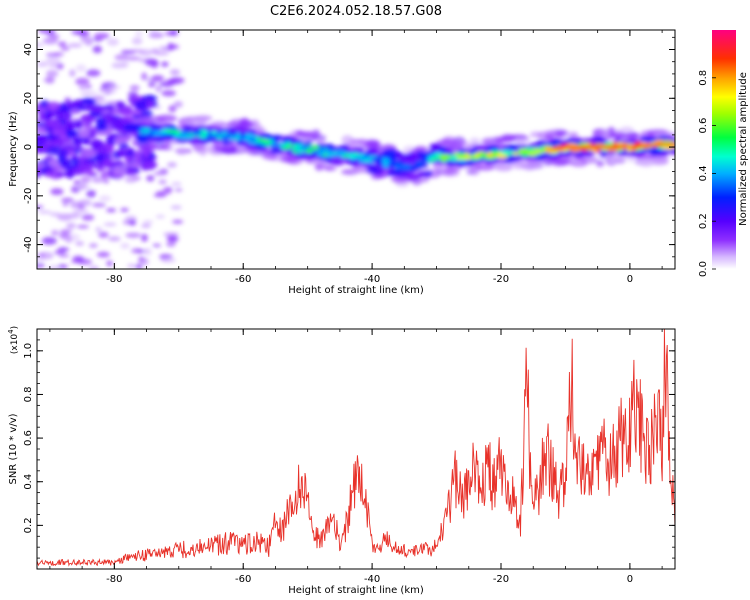 The image size is (750, 600). Describe the element at coordinates (356, 590) in the screenshot. I see `snr-x-label: Height of straight line (km)` at that location.